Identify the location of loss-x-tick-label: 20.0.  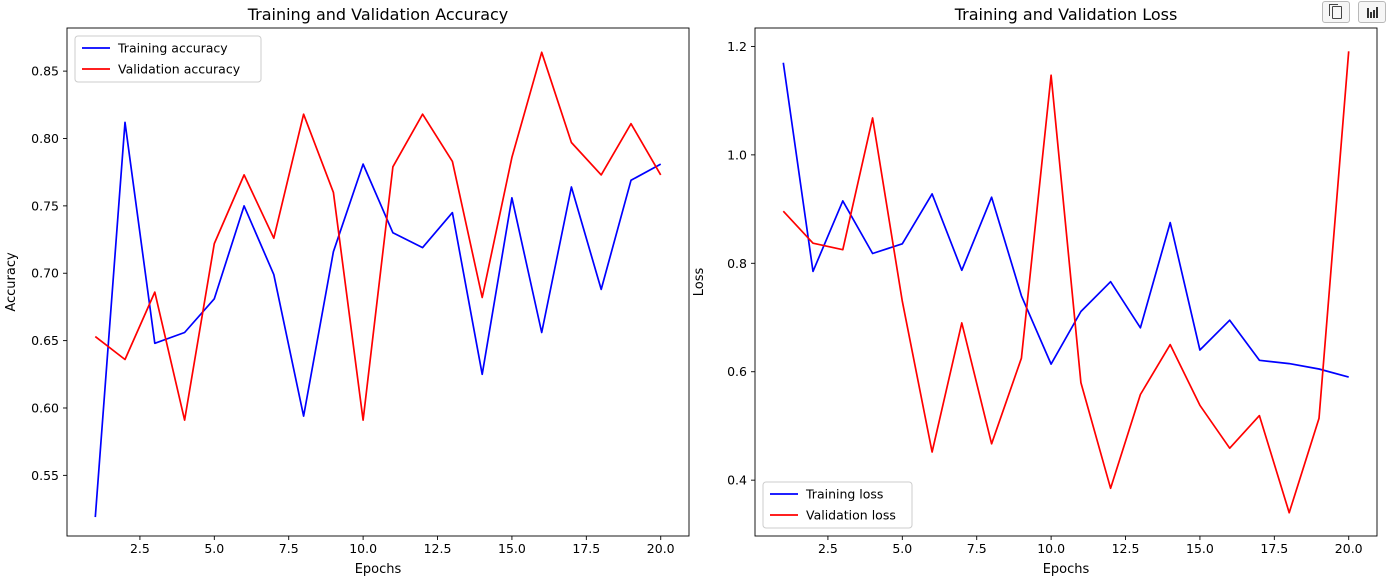
(1349, 548).